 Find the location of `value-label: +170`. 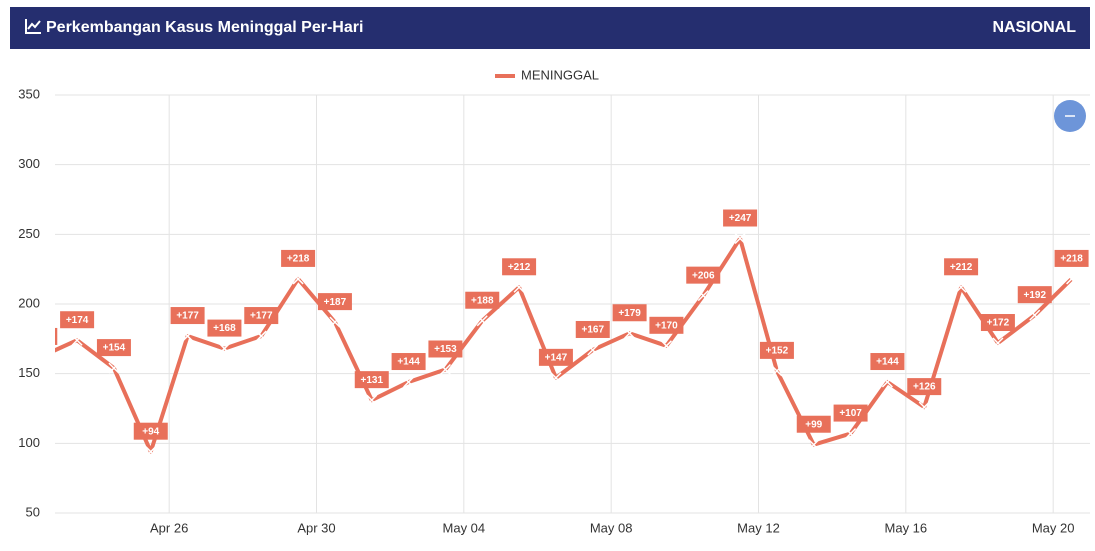

value-label: +170 is located at coordinates (666, 325).